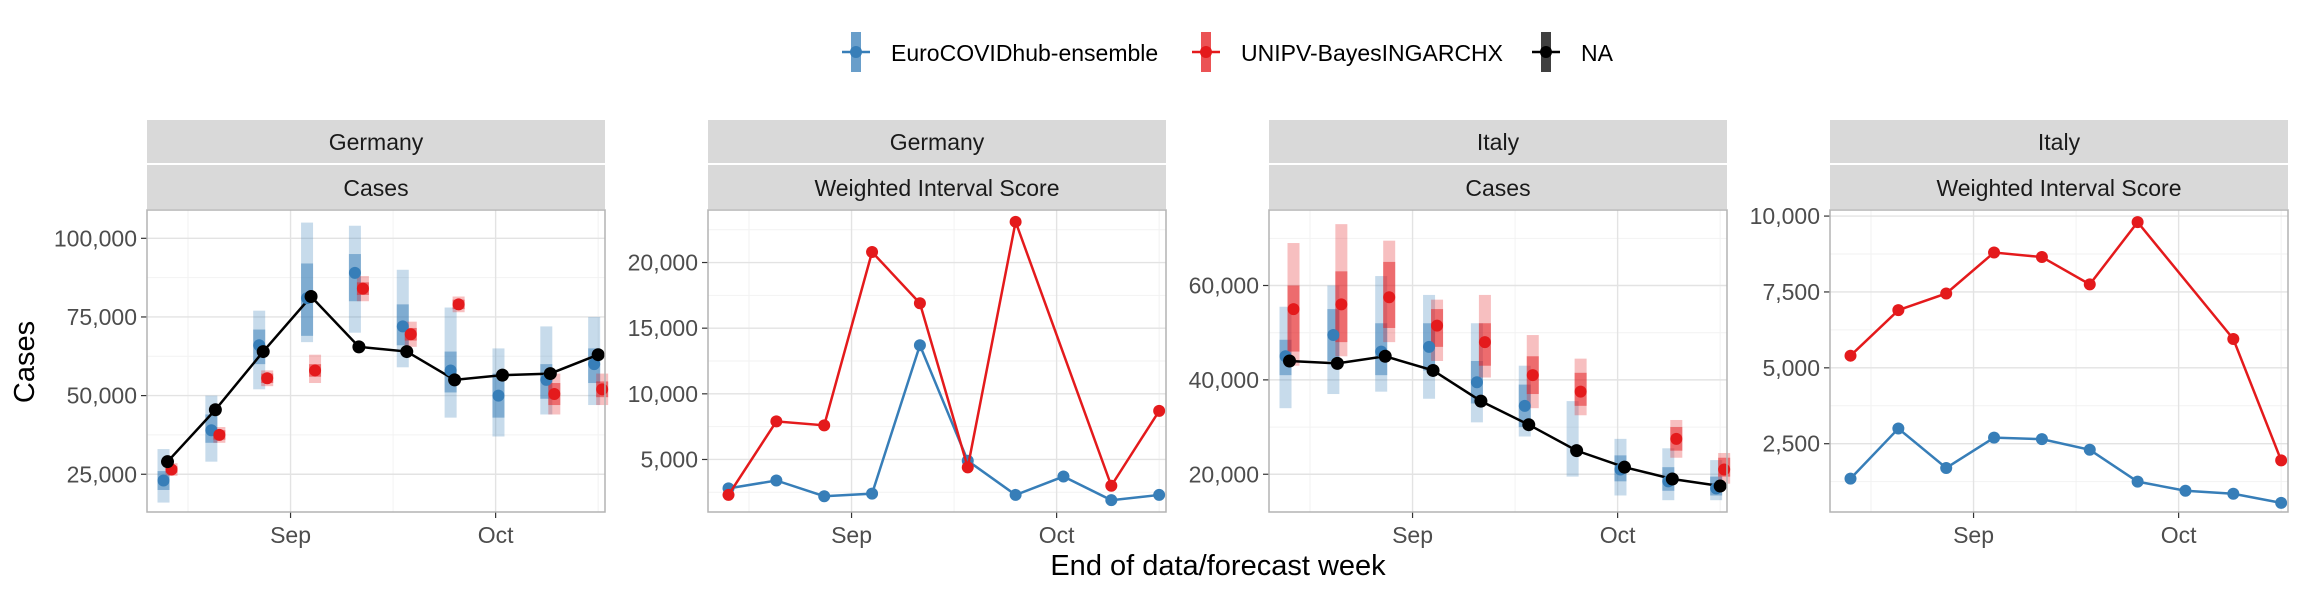  Describe the element at coordinates (1573, 52) in the screenshot. I see `legend-item: NA` at that location.